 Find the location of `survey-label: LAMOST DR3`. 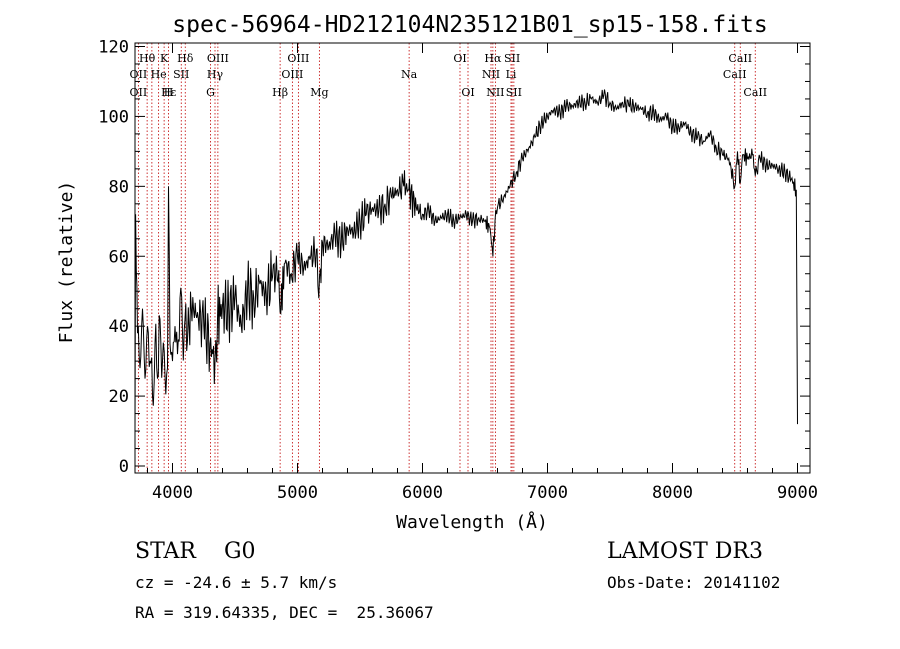

survey-label: LAMOST DR3 is located at coordinates (685, 551).